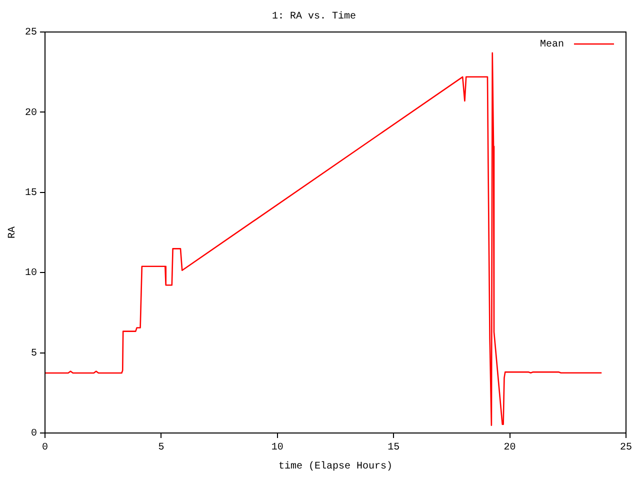  What do you see at coordinates (30, 33) in the screenshot?
I see `y-tick-label: 25` at bounding box center [30, 33].